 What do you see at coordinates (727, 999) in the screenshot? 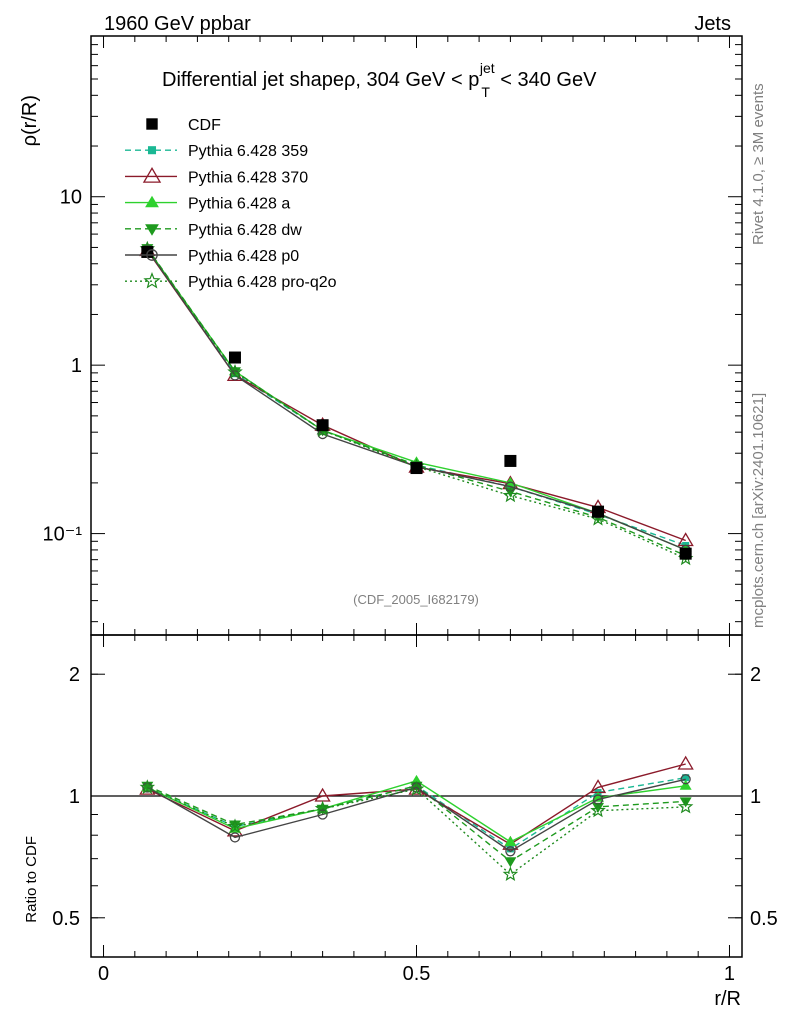
I see `x-axis-label: r/R` at bounding box center [727, 999].